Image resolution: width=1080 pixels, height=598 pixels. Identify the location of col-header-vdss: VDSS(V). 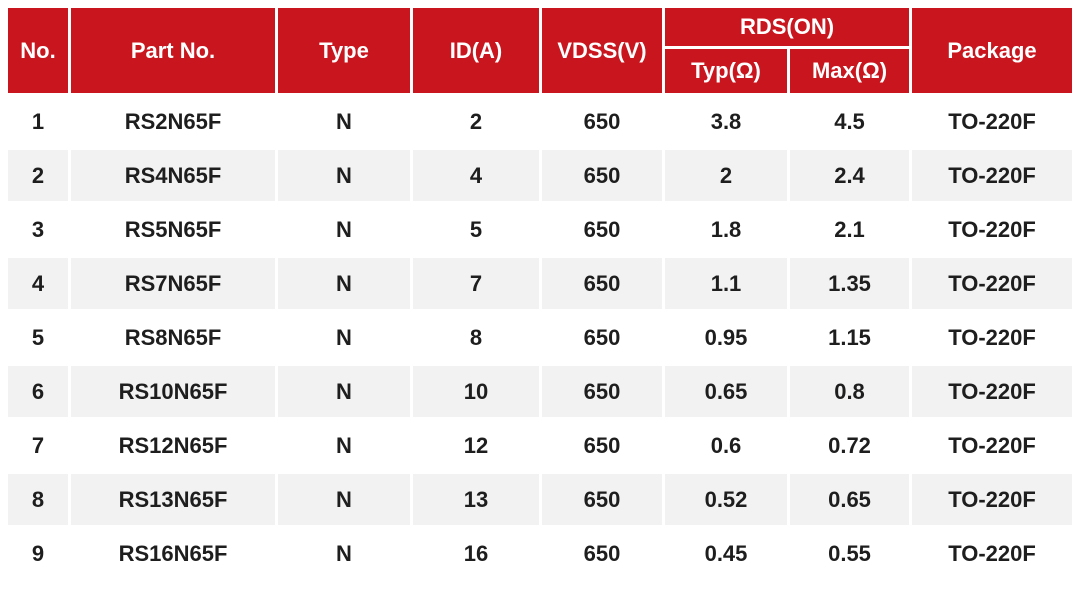
(602, 50).